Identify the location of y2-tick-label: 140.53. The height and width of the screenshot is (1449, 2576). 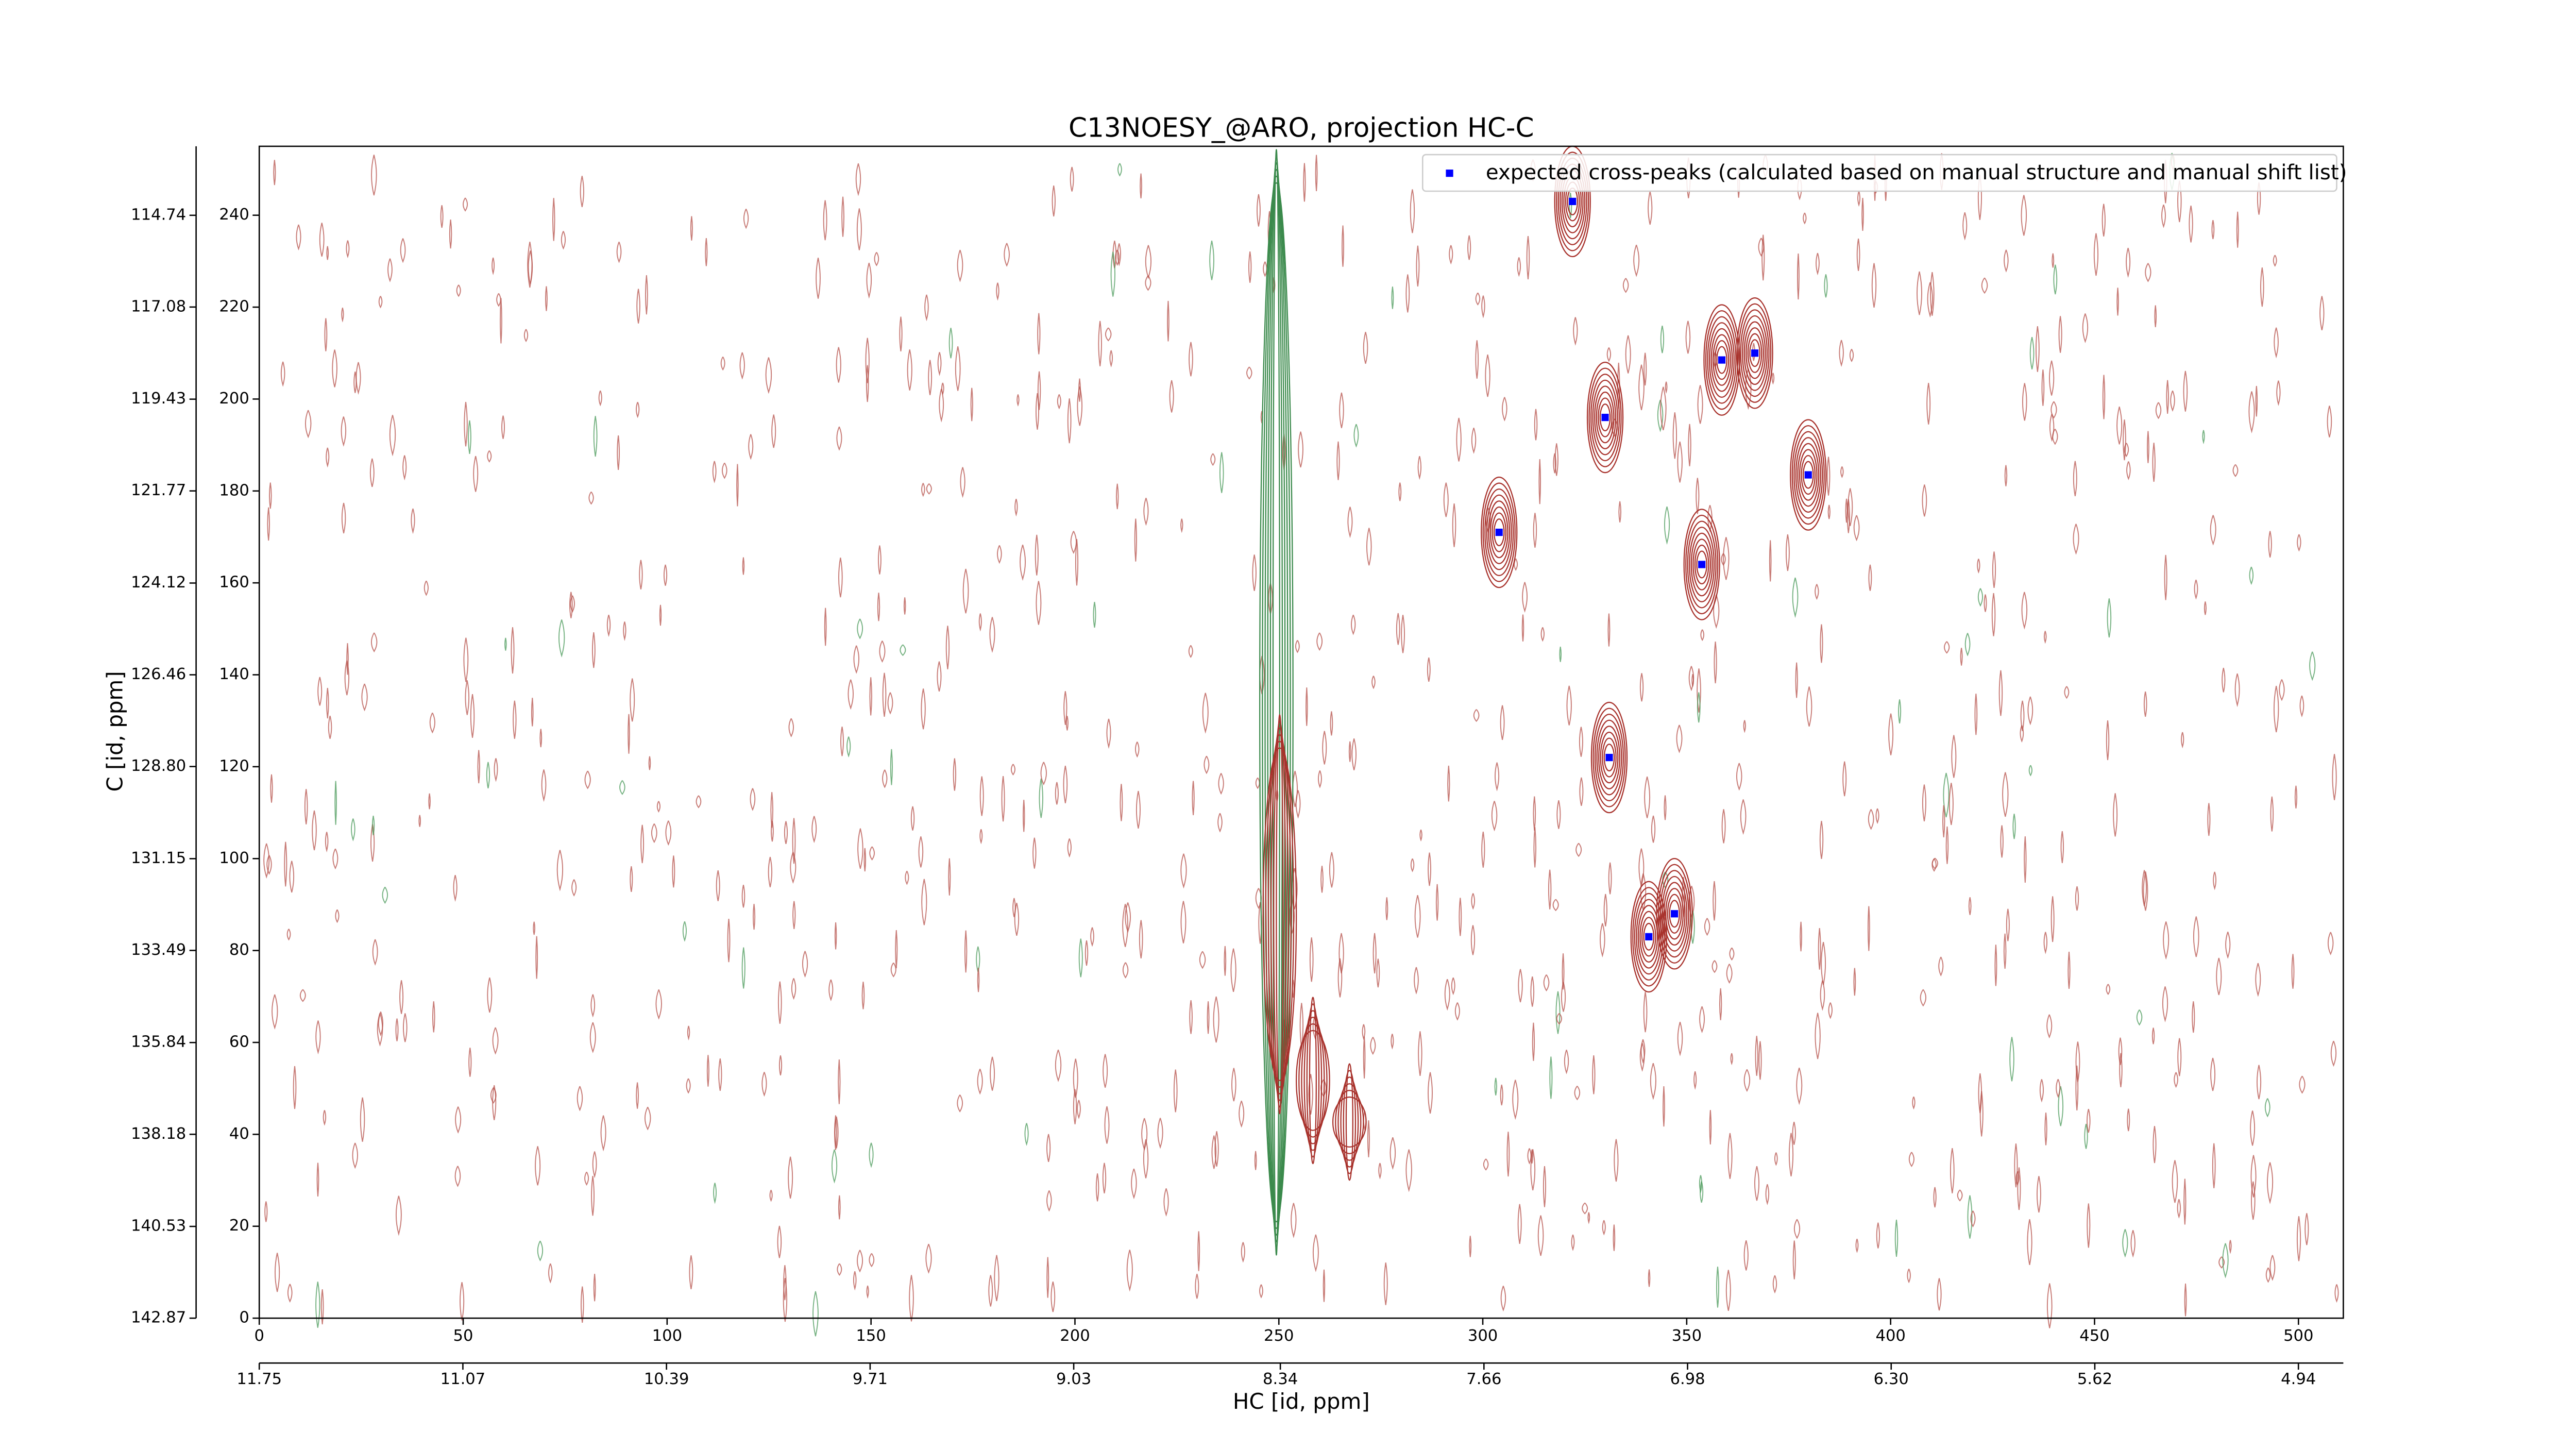
(158, 1226).